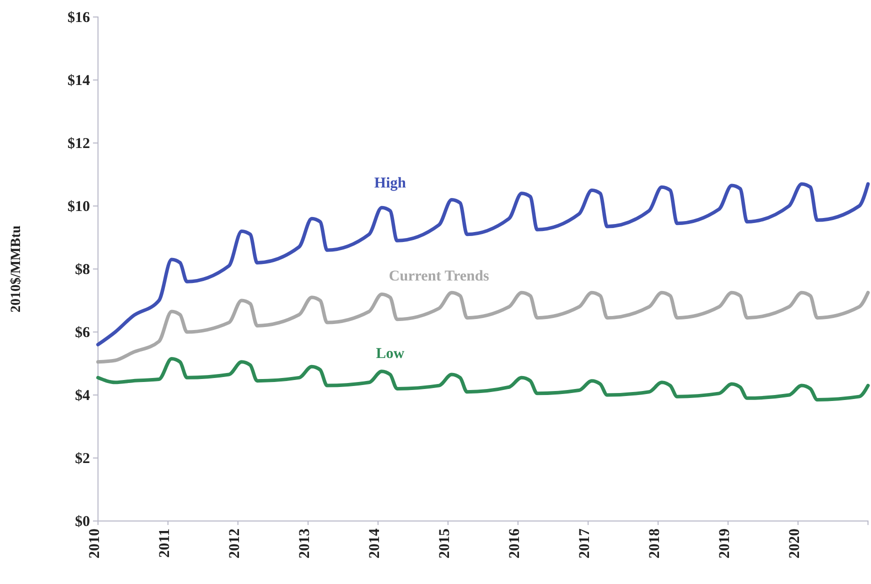  Describe the element at coordinates (585, 543) in the screenshot. I see `x-tick-label: 2017` at that location.